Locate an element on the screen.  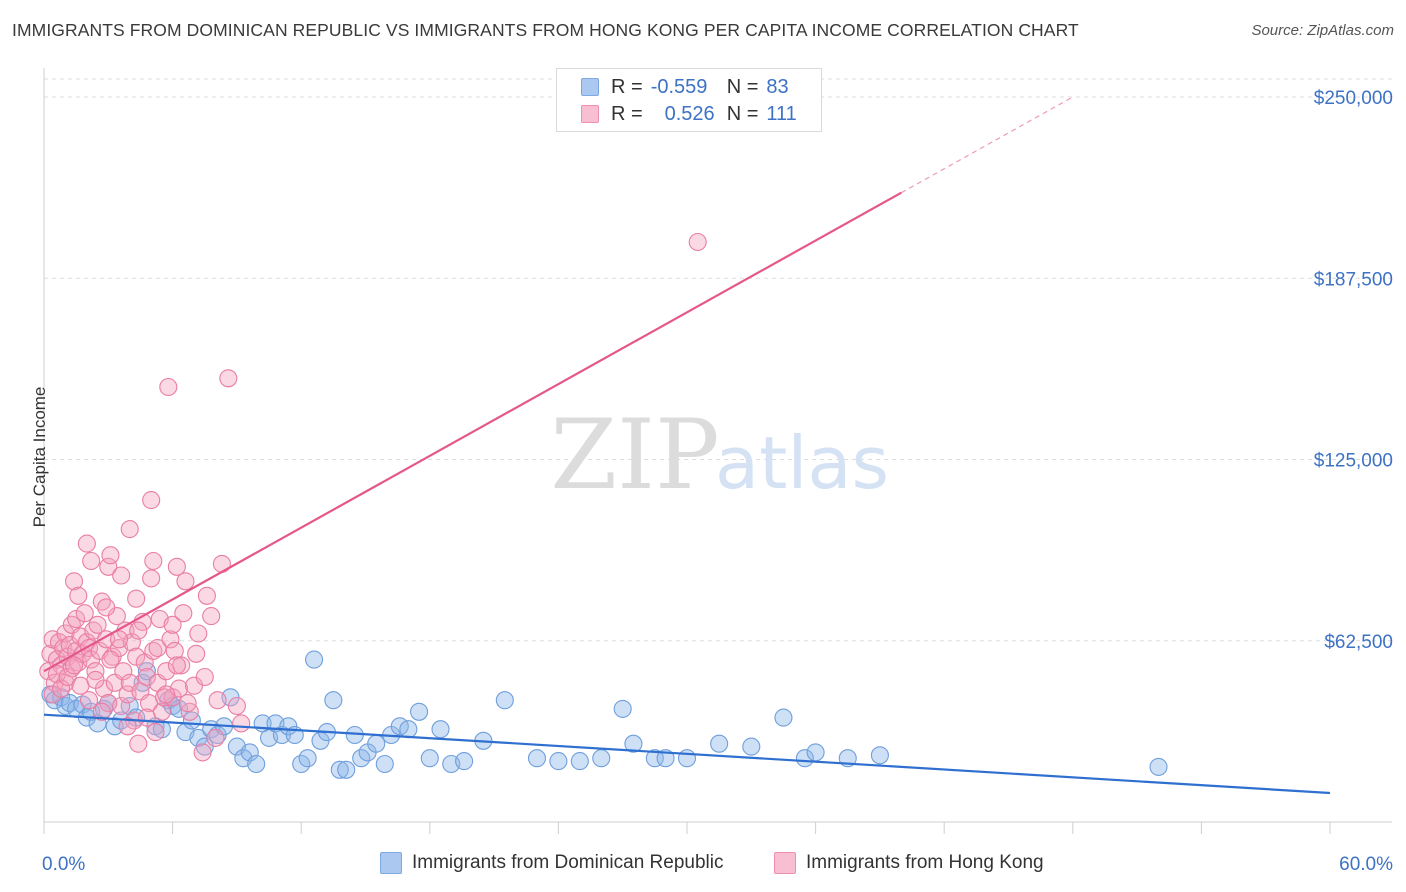
legend-row-dominican: R = -0.559 N = 83 is located at coordinates (685, 87).